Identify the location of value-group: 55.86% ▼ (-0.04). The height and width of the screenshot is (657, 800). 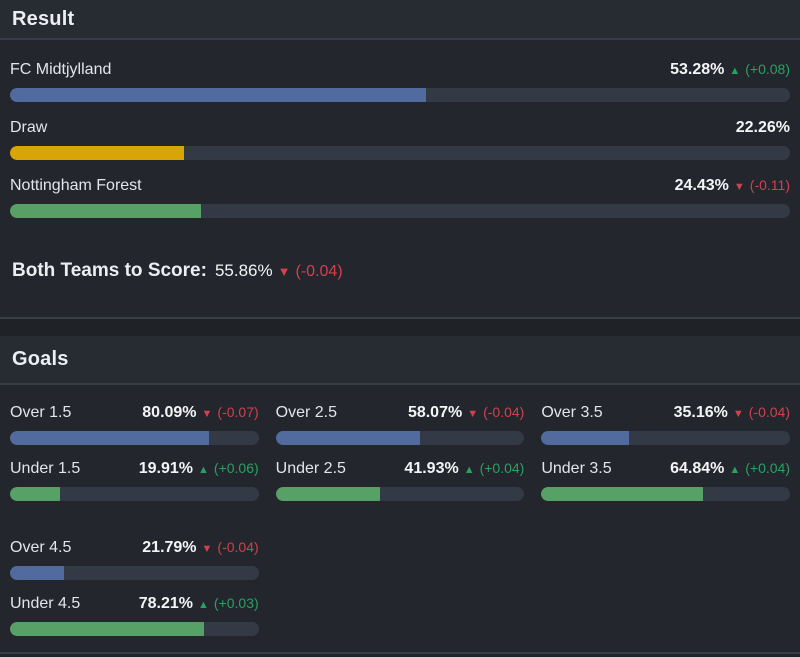
(279, 271).